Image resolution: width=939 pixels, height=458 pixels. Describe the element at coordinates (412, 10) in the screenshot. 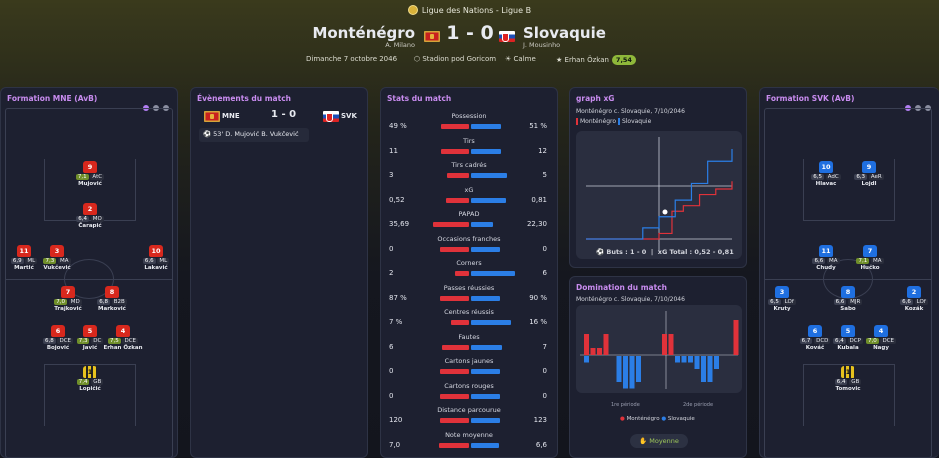

I see `competition-logo-icon` at that location.